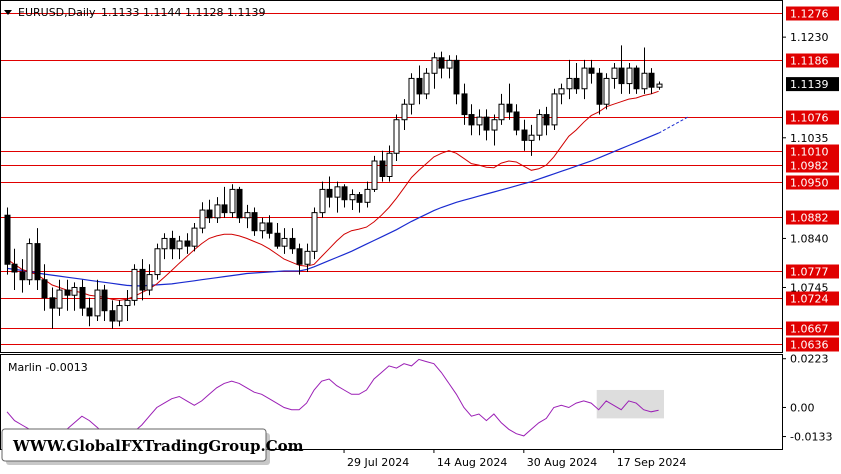 This screenshot has width=841, height=474. Describe the element at coordinates (809, 299) in the screenshot. I see `level-tag-label: 1.0724` at that location.